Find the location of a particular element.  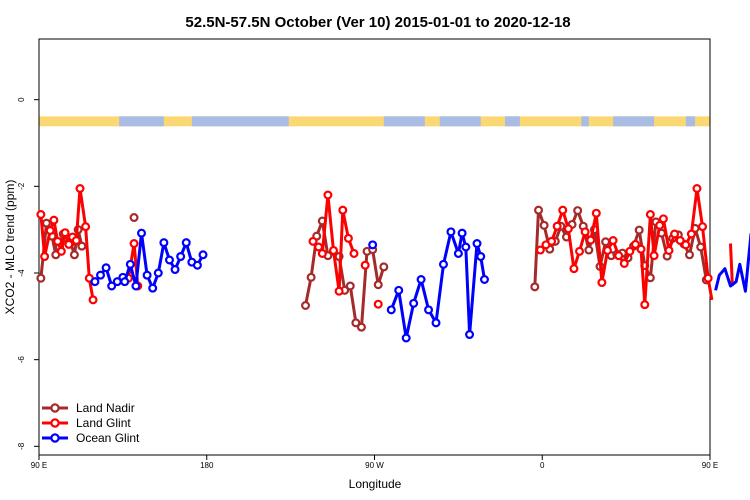

series-line is located at coordinates (620, 247).